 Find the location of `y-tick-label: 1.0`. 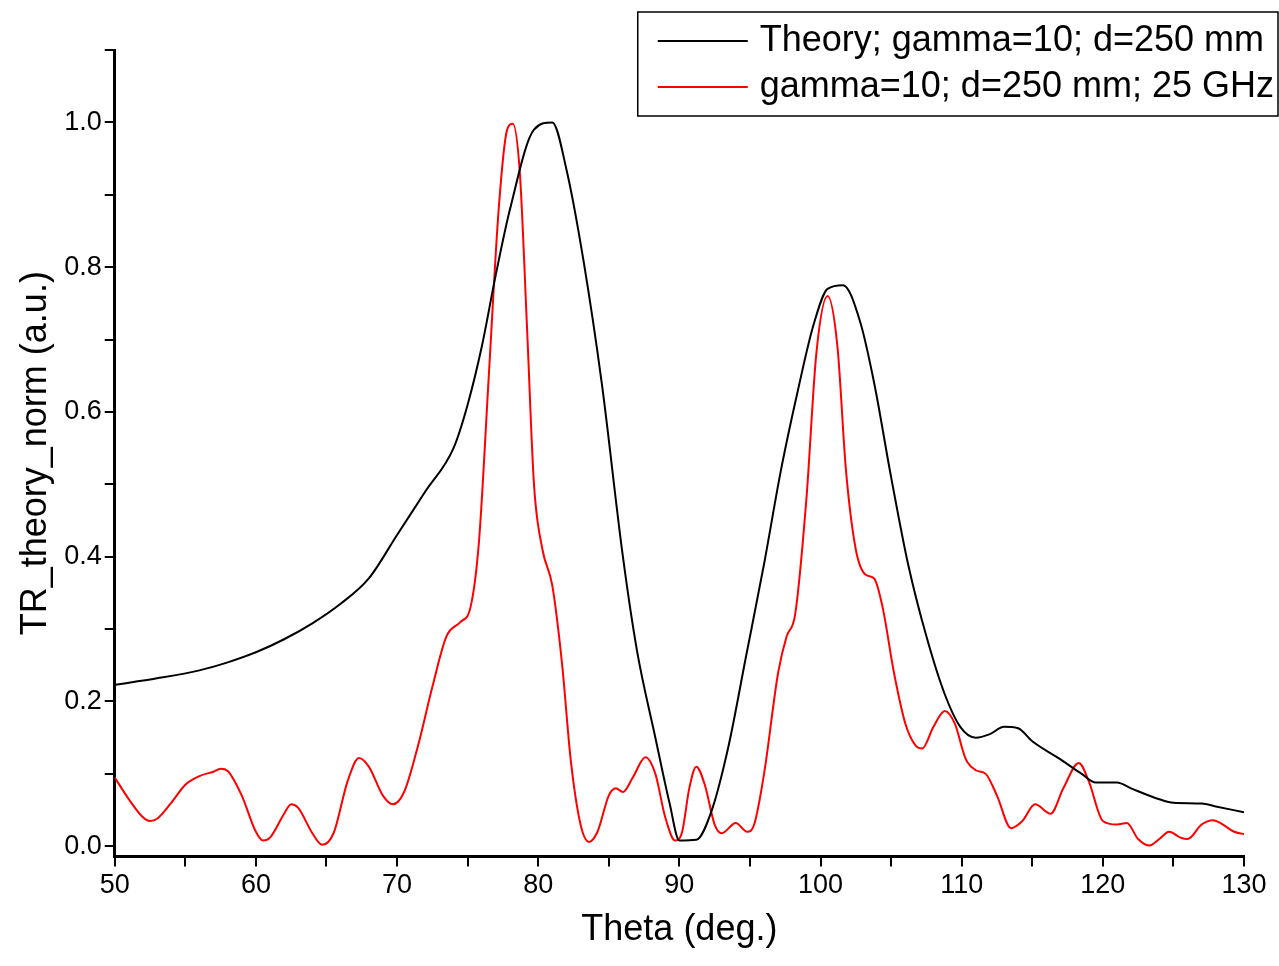

y-tick-label: 1.0 is located at coordinates (83, 120).